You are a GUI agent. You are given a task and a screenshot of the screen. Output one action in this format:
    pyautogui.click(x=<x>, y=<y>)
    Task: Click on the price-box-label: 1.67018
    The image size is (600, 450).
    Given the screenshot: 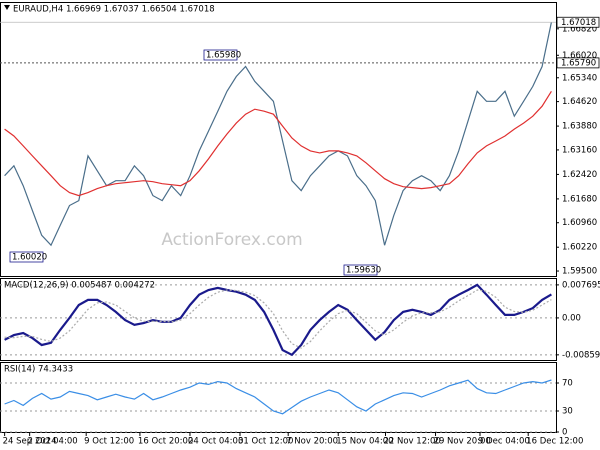 What is the action you would take?
    pyautogui.click(x=578, y=23)
    